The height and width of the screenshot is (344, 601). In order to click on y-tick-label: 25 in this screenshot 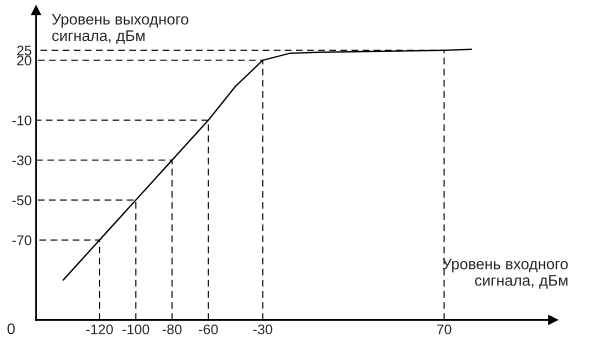, I will do `click(24, 51)`.